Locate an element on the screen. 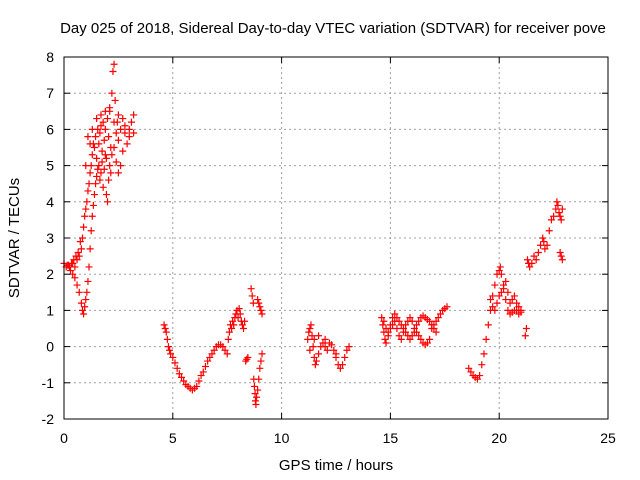 The width and height of the screenshot is (640, 480). y-tick-label-0: -2 is located at coordinates (48, 419).